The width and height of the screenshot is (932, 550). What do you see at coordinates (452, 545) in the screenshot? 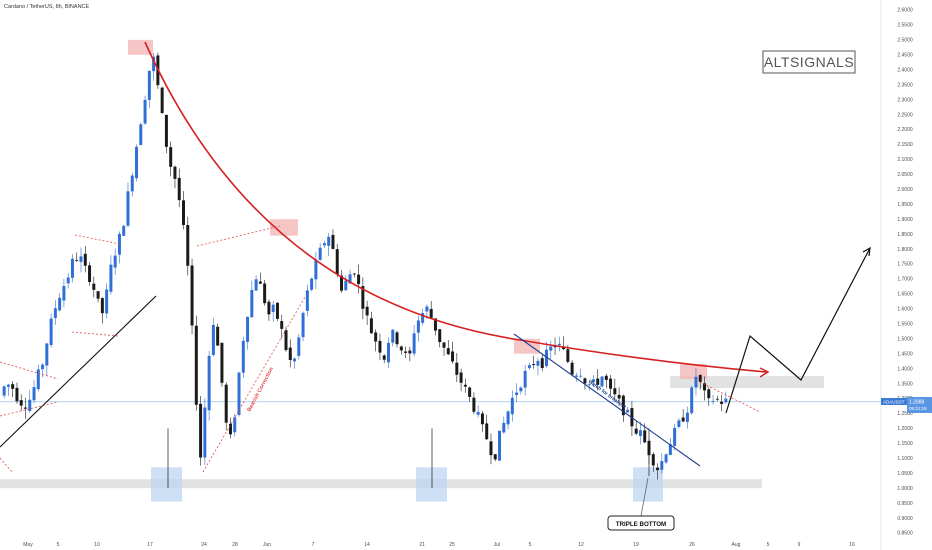
I see `time-tick-label: 25` at bounding box center [452, 545].